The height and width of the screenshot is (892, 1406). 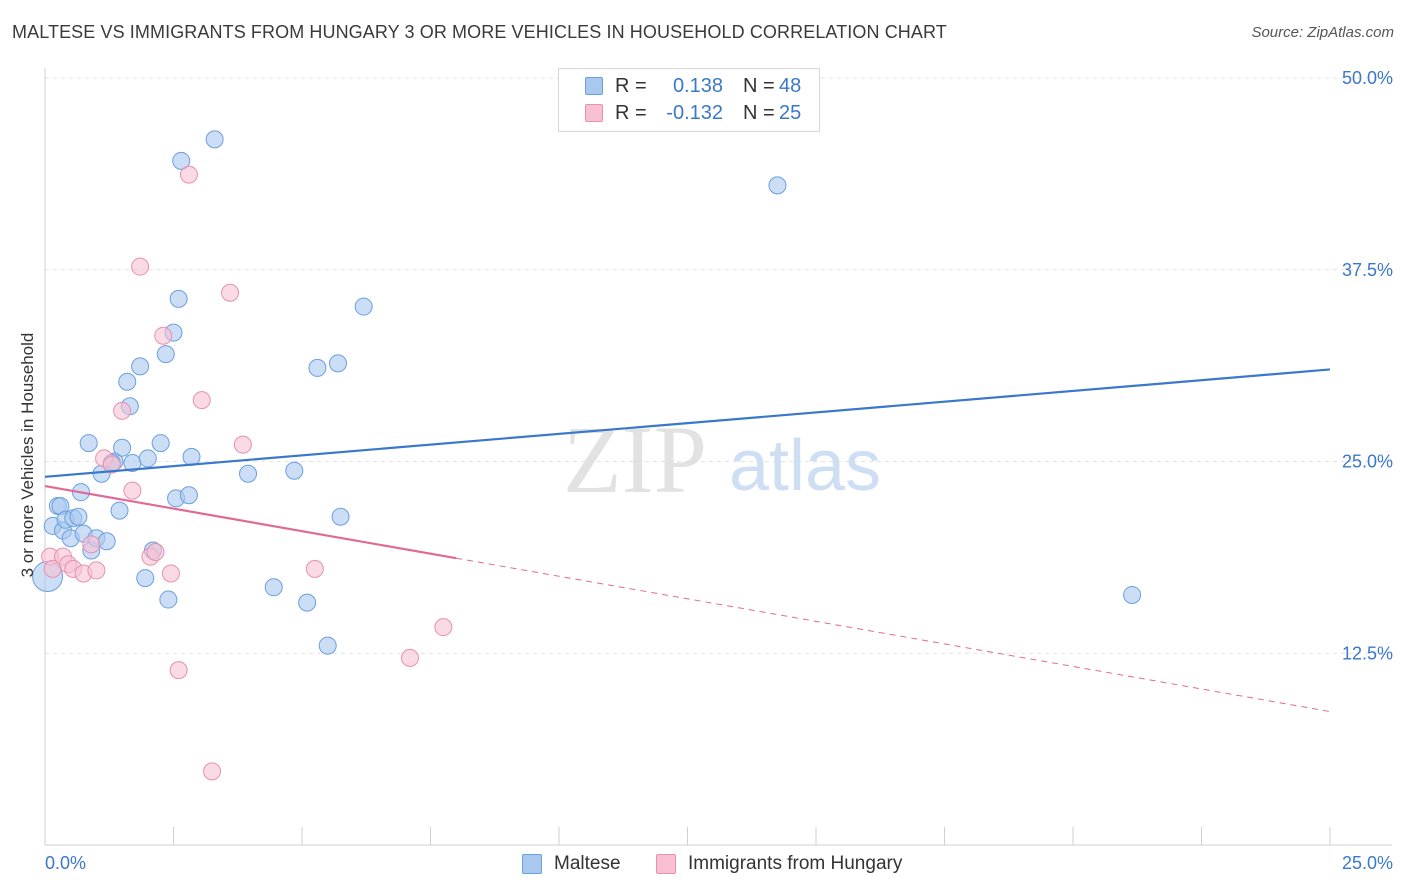 What do you see at coordinates (250, 522) in the screenshot?
I see `hungary-trend-line` at bounding box center [250, 522].